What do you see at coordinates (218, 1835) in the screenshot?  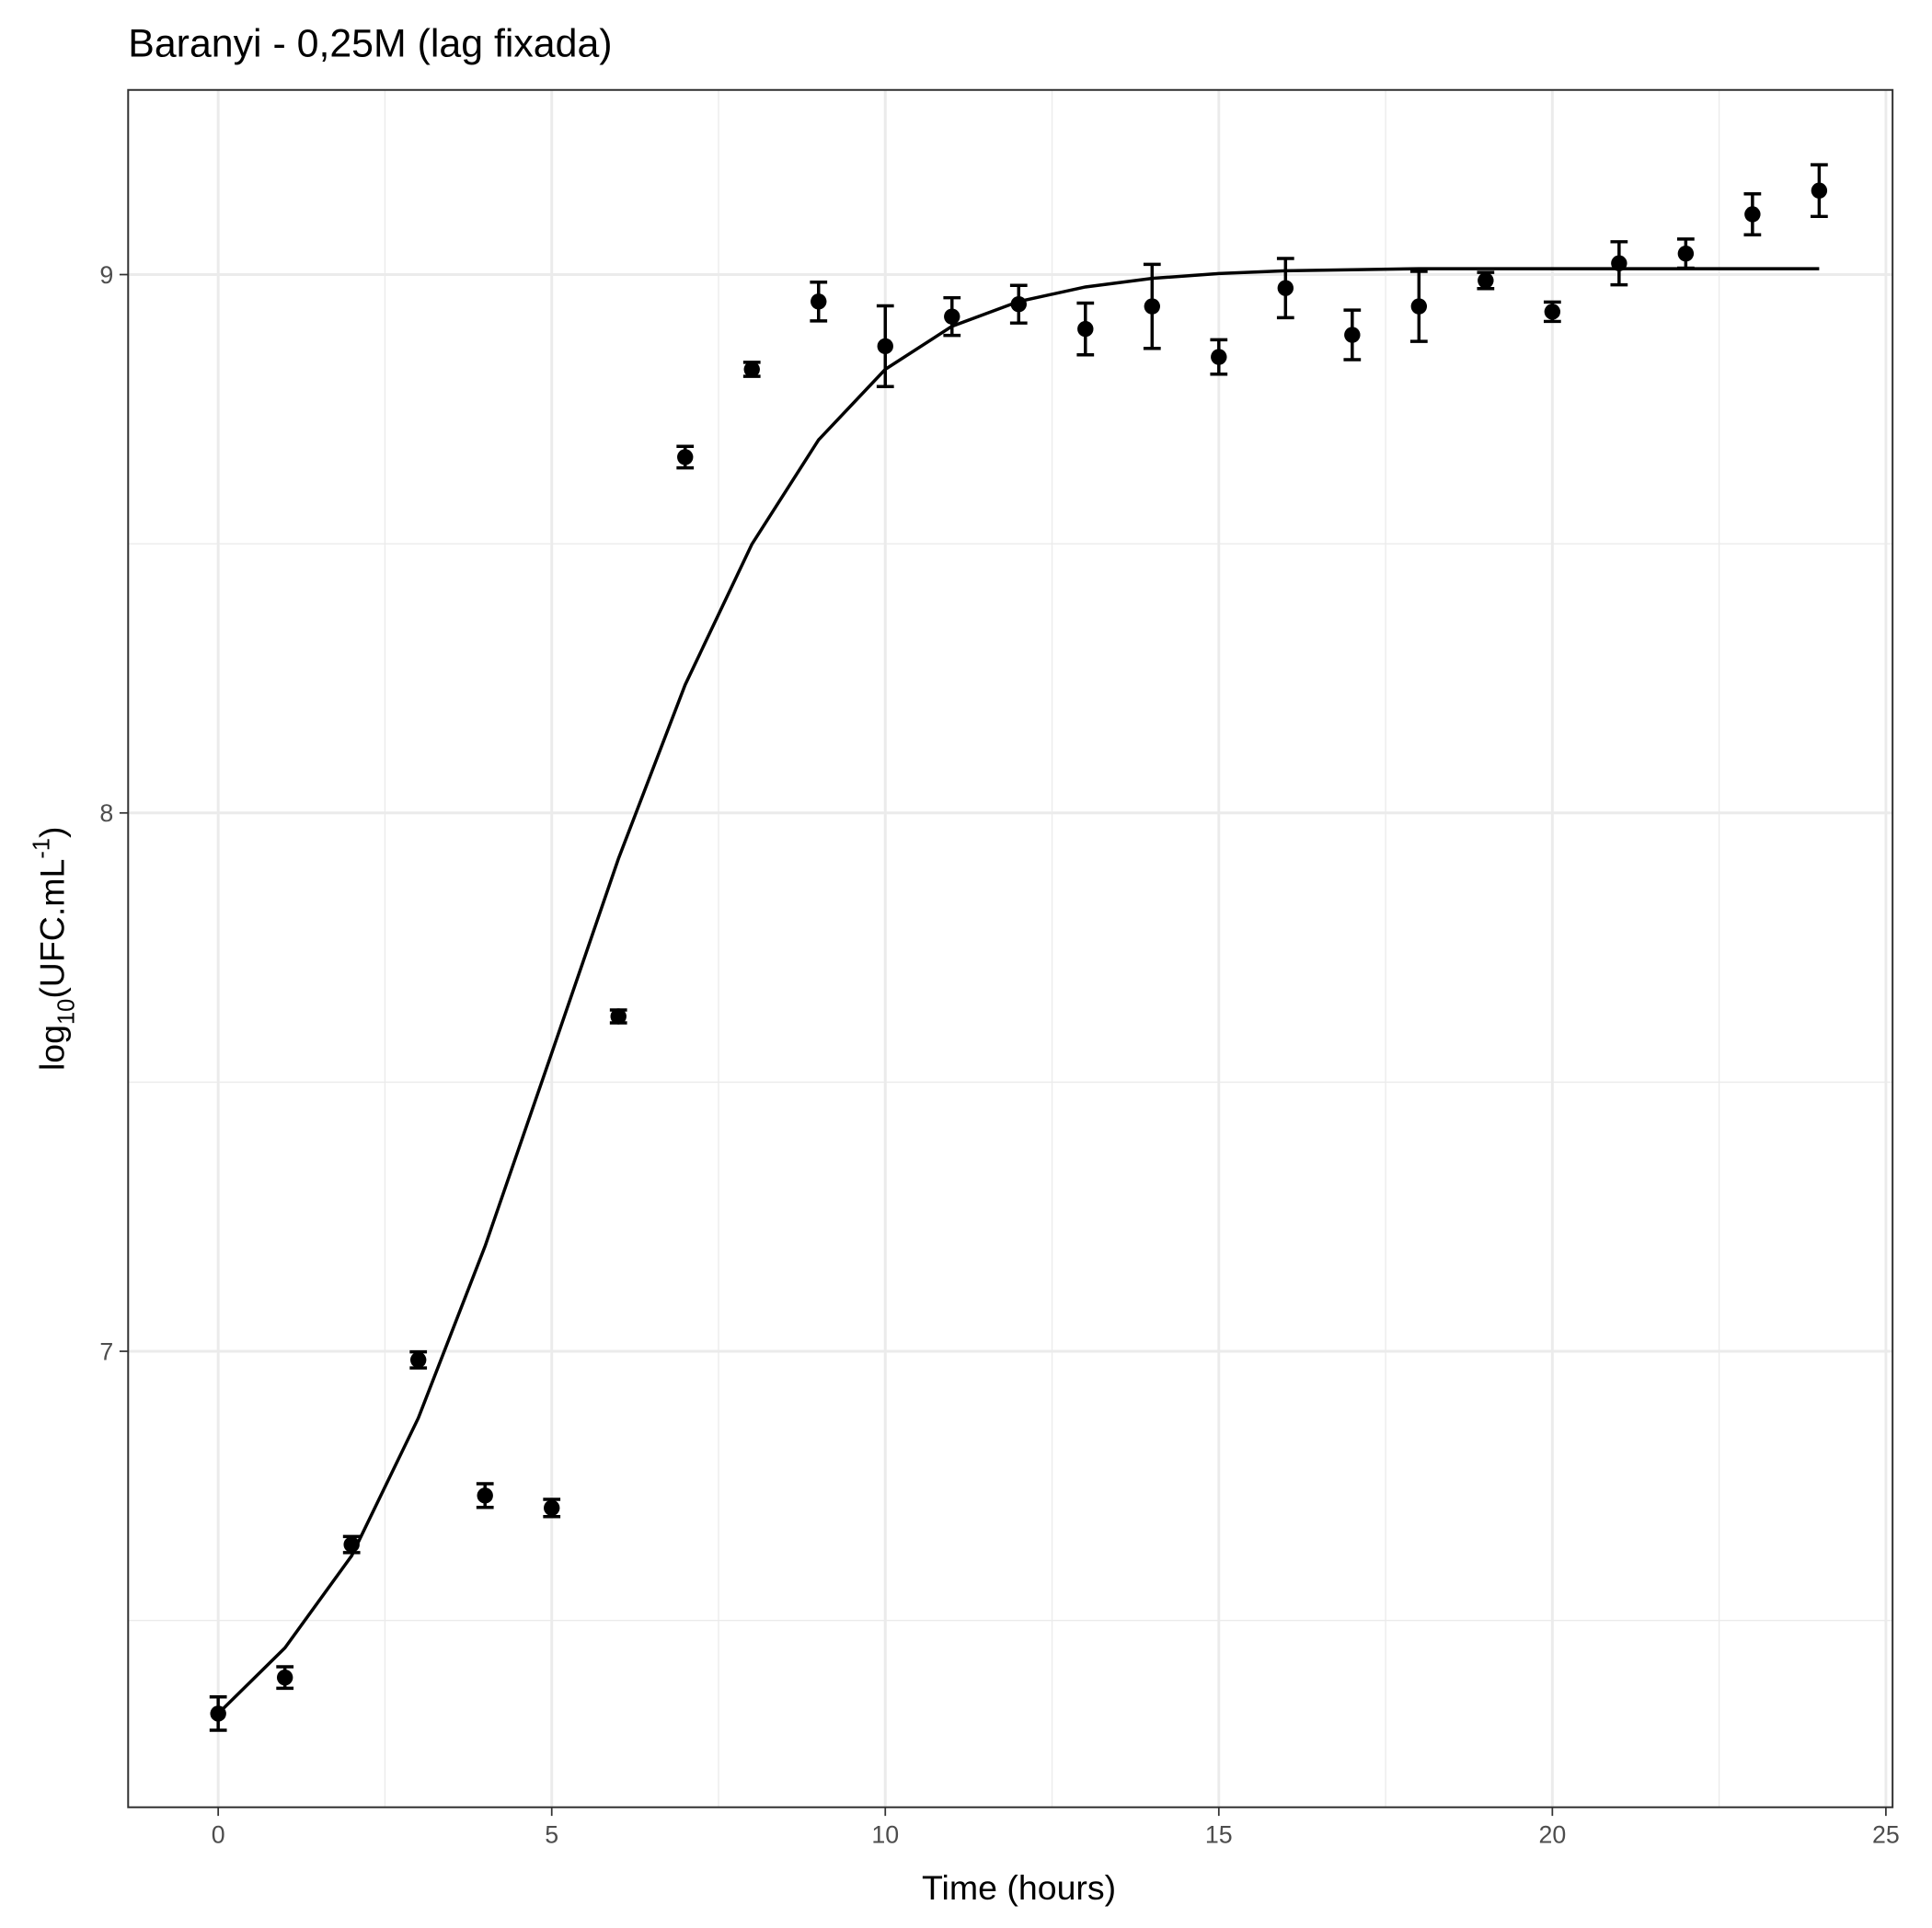 I see `x-tick-label: 0` at bounding box center [218, 1835].